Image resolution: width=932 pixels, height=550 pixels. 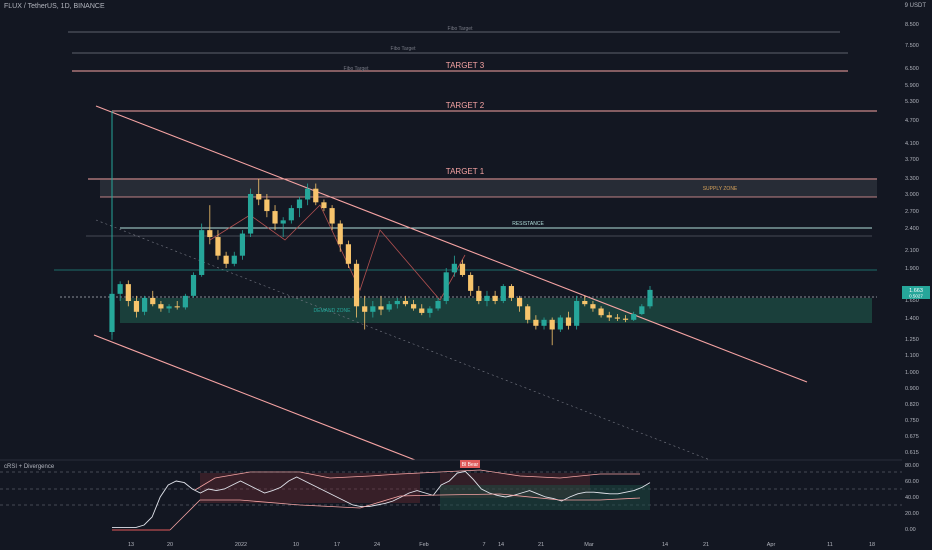 What do you see at coordinates (405, 512) in the screenshot?
I see `crsi-band-lower` at bounding box center [405, 512].